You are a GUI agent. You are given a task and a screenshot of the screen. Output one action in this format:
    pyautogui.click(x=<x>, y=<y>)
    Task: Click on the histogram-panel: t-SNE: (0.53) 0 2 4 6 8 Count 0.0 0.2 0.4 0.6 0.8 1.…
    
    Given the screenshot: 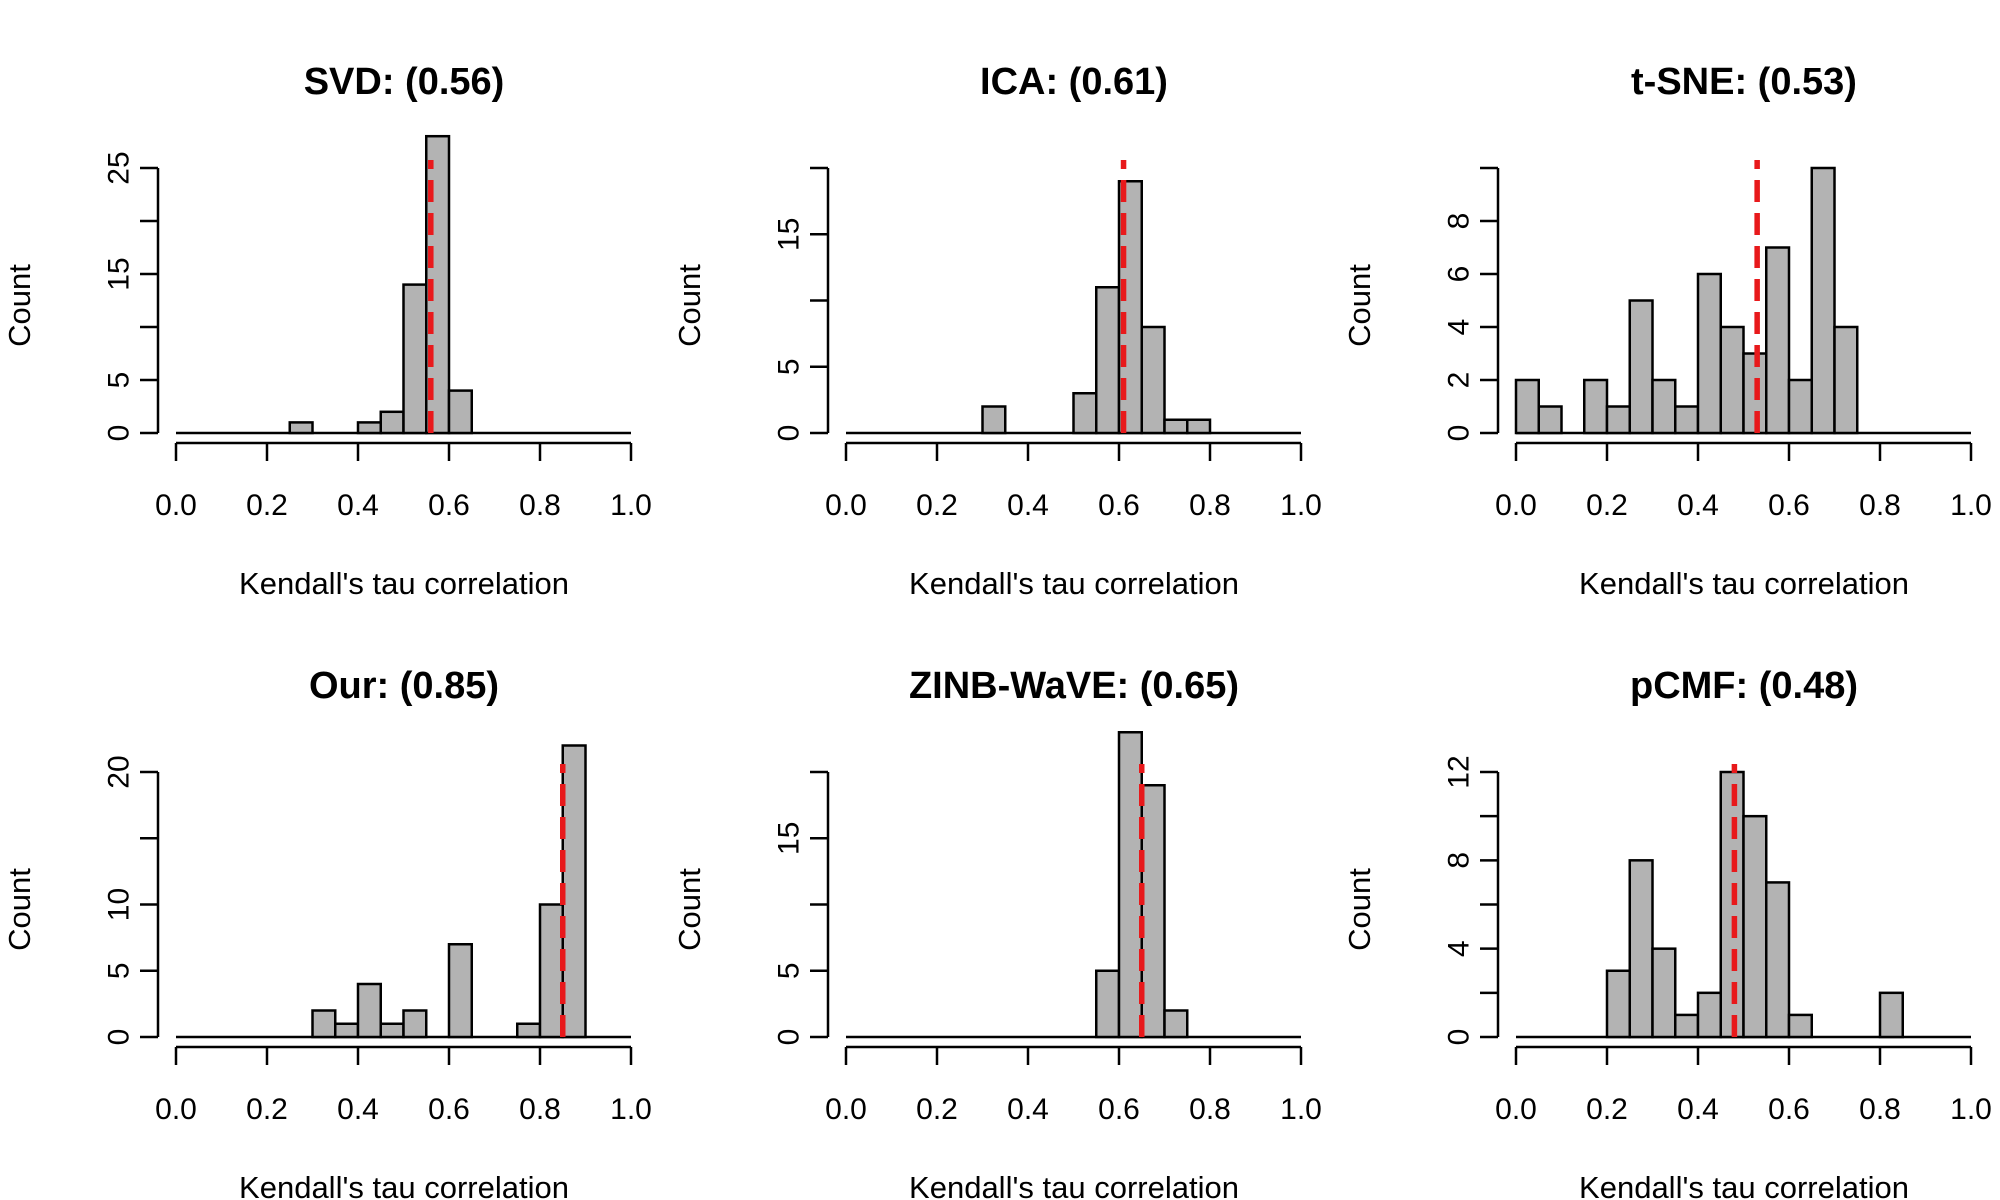 What is the action you would take?
    pyautogui.click(x=1667, y=331)
    